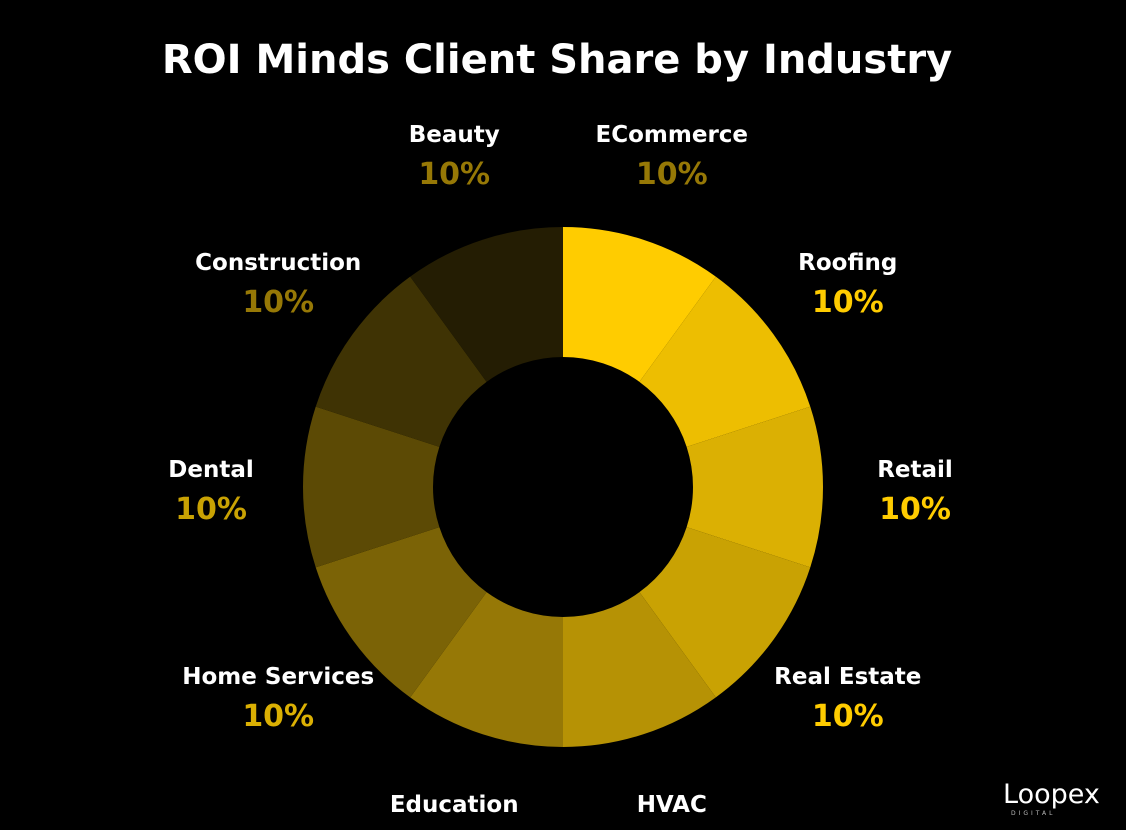 This screenshot has width=1126, height=830. I want to click on loopex-logo: Loopex DIGITAL, so click(1051, 798).